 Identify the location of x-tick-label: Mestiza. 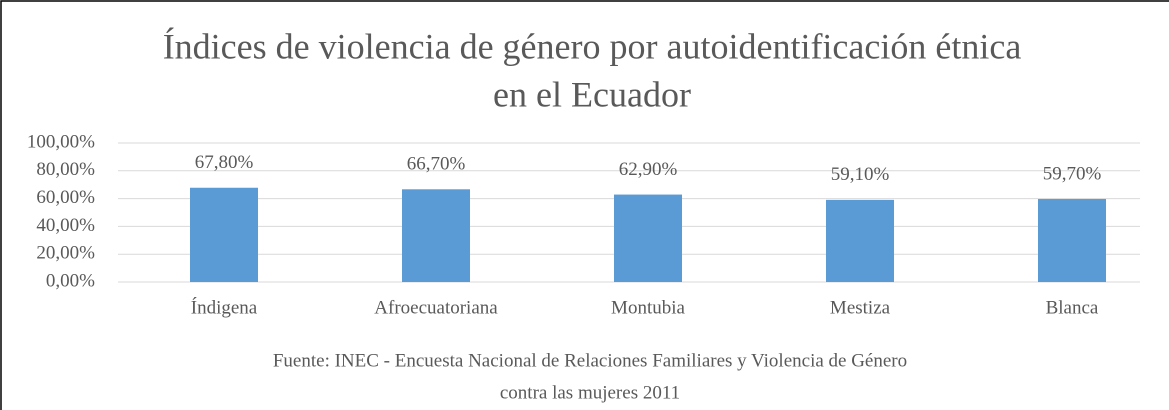
(860, 307).